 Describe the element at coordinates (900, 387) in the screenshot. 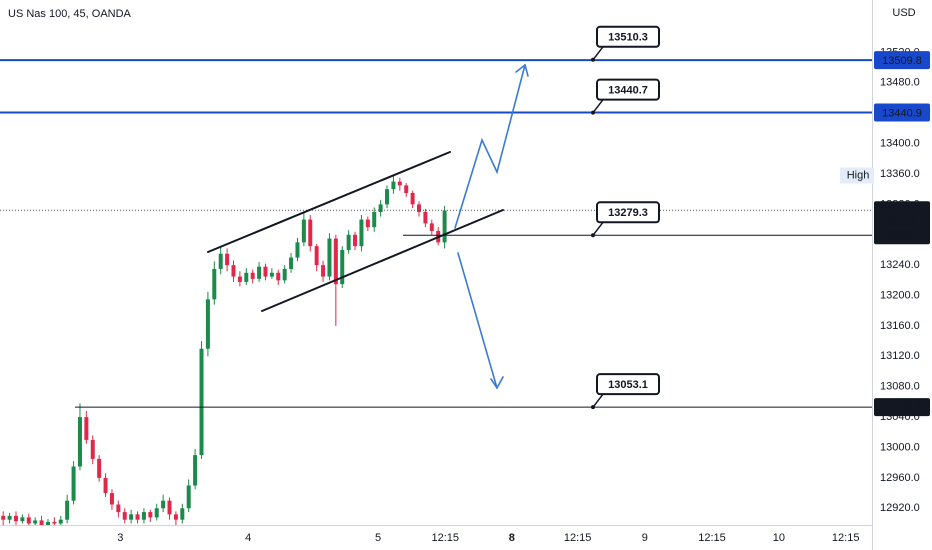

I see `y-tick-label: 13080.0` at that location.